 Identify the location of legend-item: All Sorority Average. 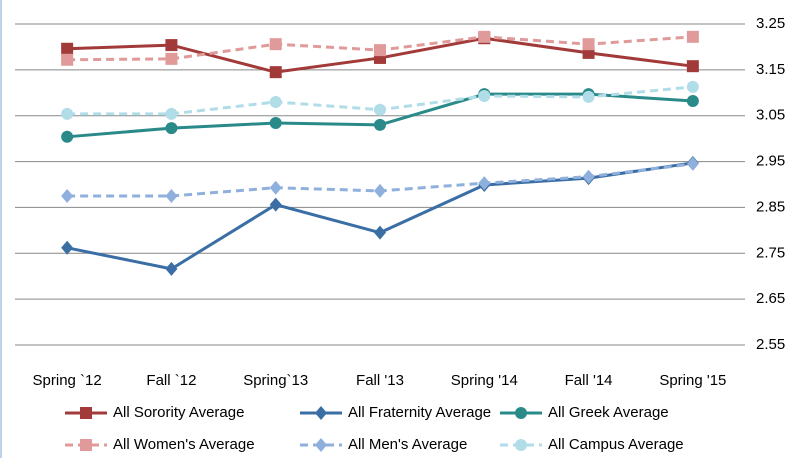
(154, 412).